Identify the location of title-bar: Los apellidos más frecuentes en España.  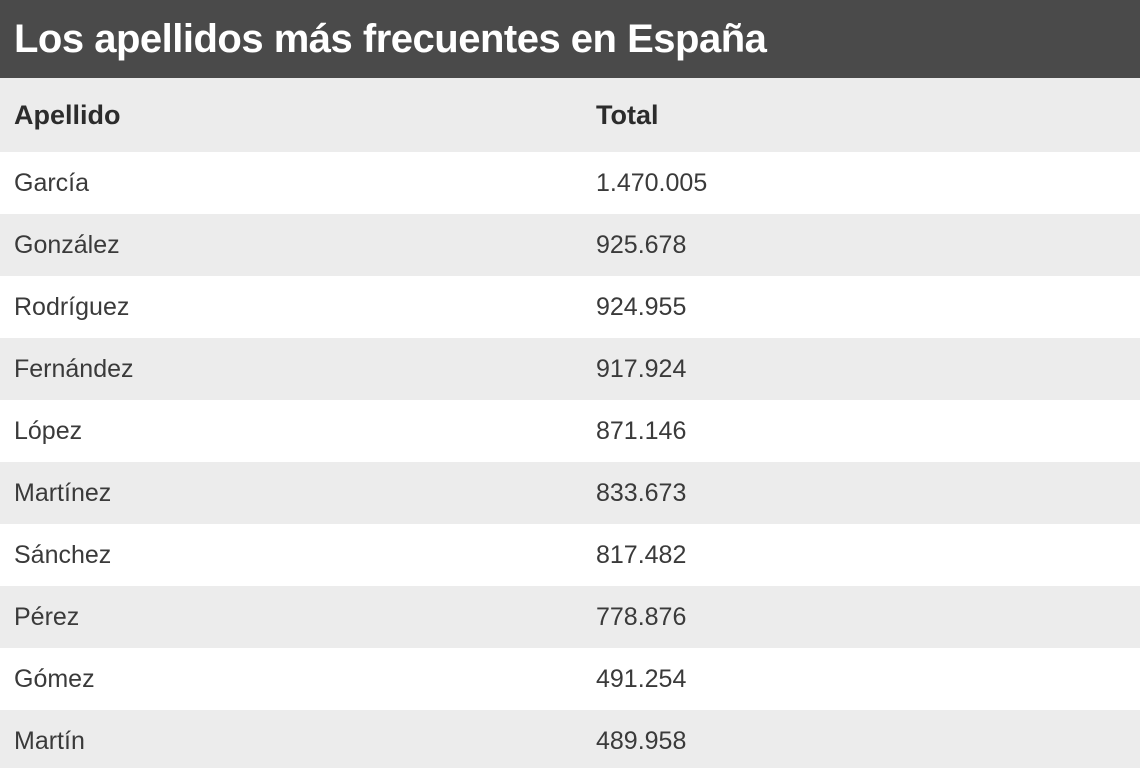
(570, 39).